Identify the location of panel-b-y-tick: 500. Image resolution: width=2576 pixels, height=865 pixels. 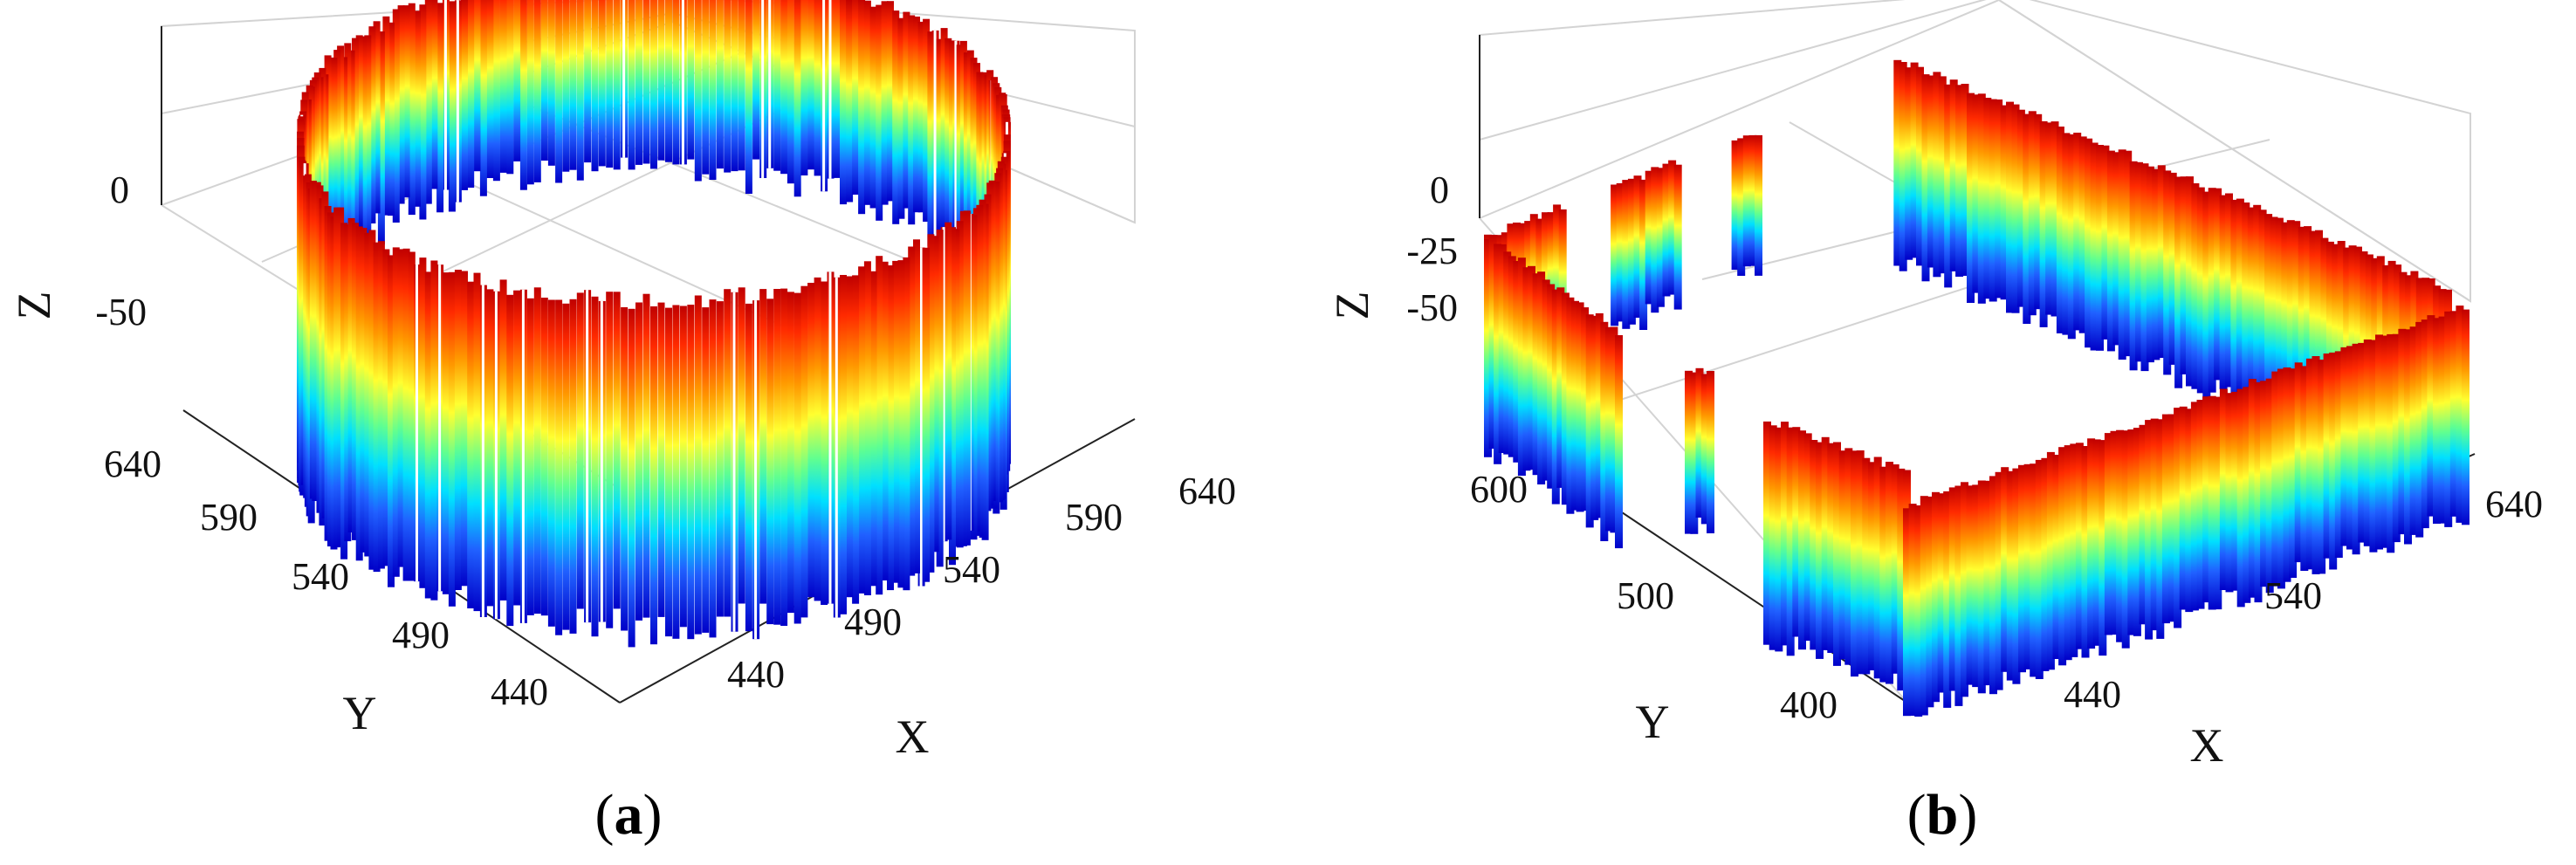
(1645, 595).